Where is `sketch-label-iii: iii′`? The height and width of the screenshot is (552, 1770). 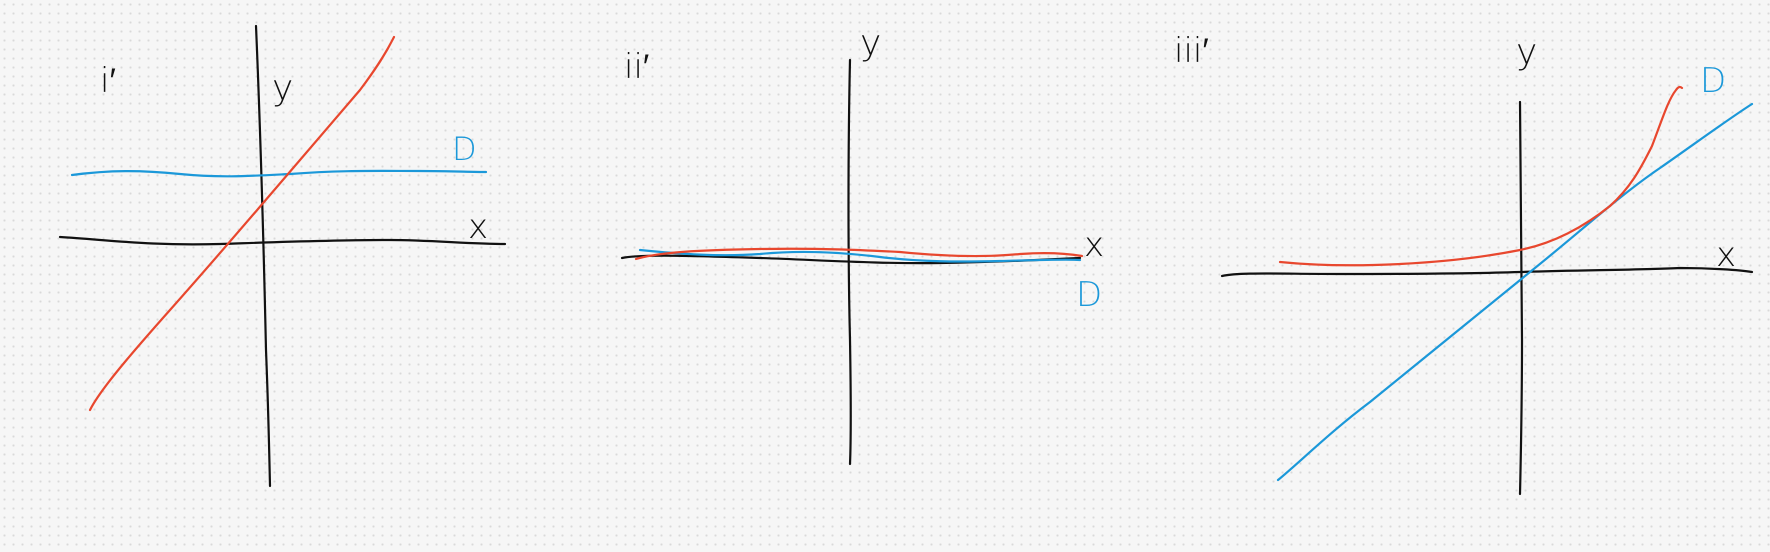
sketch-label-iii: iii′ is located at coordinates (1191, 51).